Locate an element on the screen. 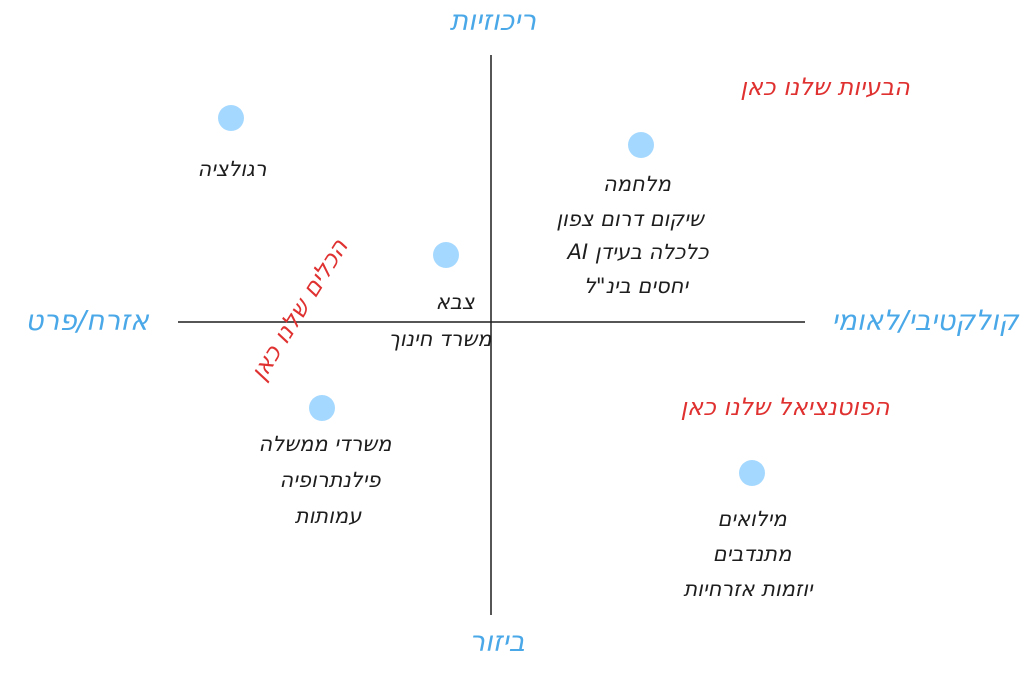 The width and height of the screenshot is (1024, 680). axis-label-bottom: ביזור is located at coordinates (497, 641).